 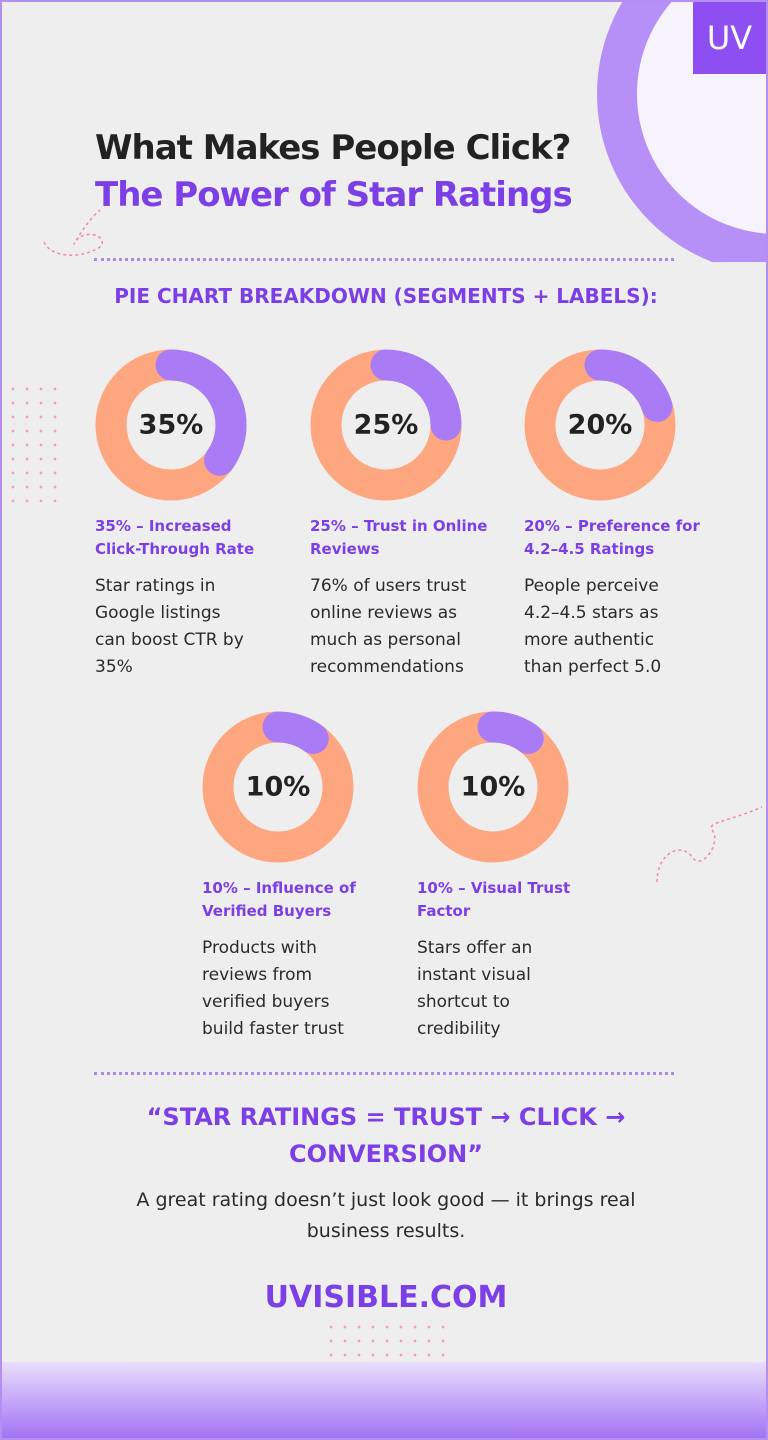 What do you see at coordinates (175, 537) in the screenshot?
I see `caption: 35% – Increased Click-Through Rate` at bounding box center [175, 537].